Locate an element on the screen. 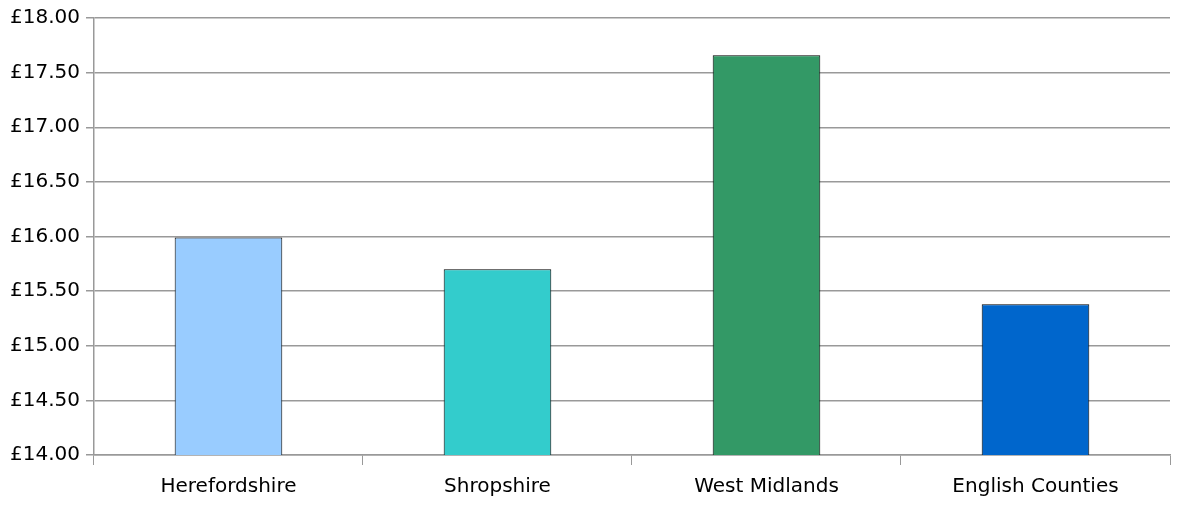  y-tick-label: £15.50 is located at coordinates (45, 289).